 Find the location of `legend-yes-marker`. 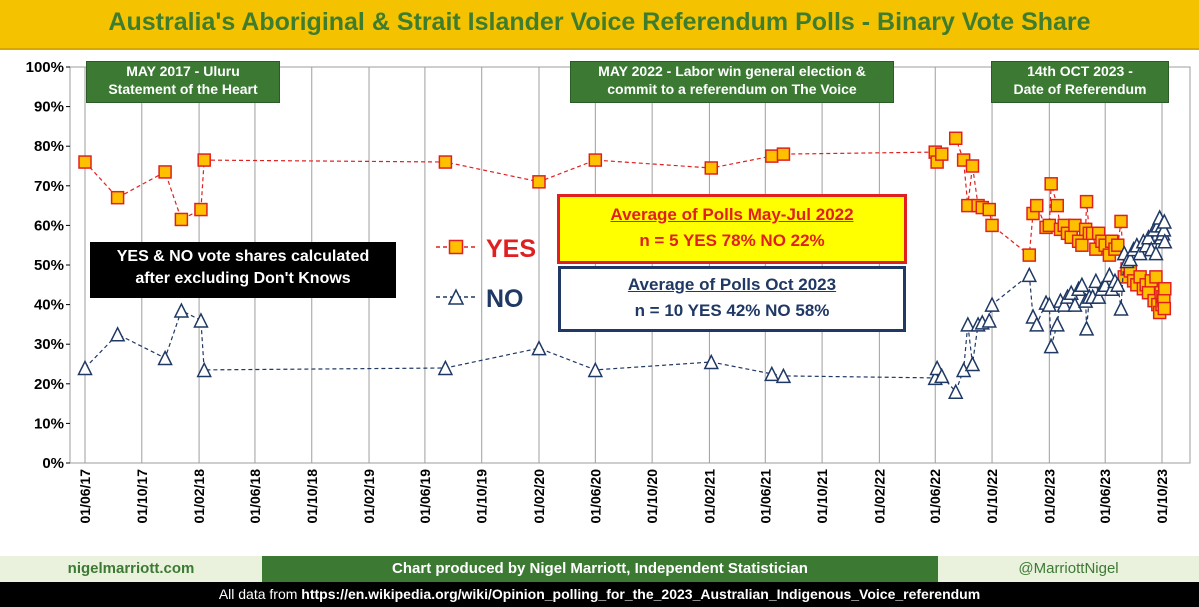

legend-yes-marker is located at coordinates (456, 247).